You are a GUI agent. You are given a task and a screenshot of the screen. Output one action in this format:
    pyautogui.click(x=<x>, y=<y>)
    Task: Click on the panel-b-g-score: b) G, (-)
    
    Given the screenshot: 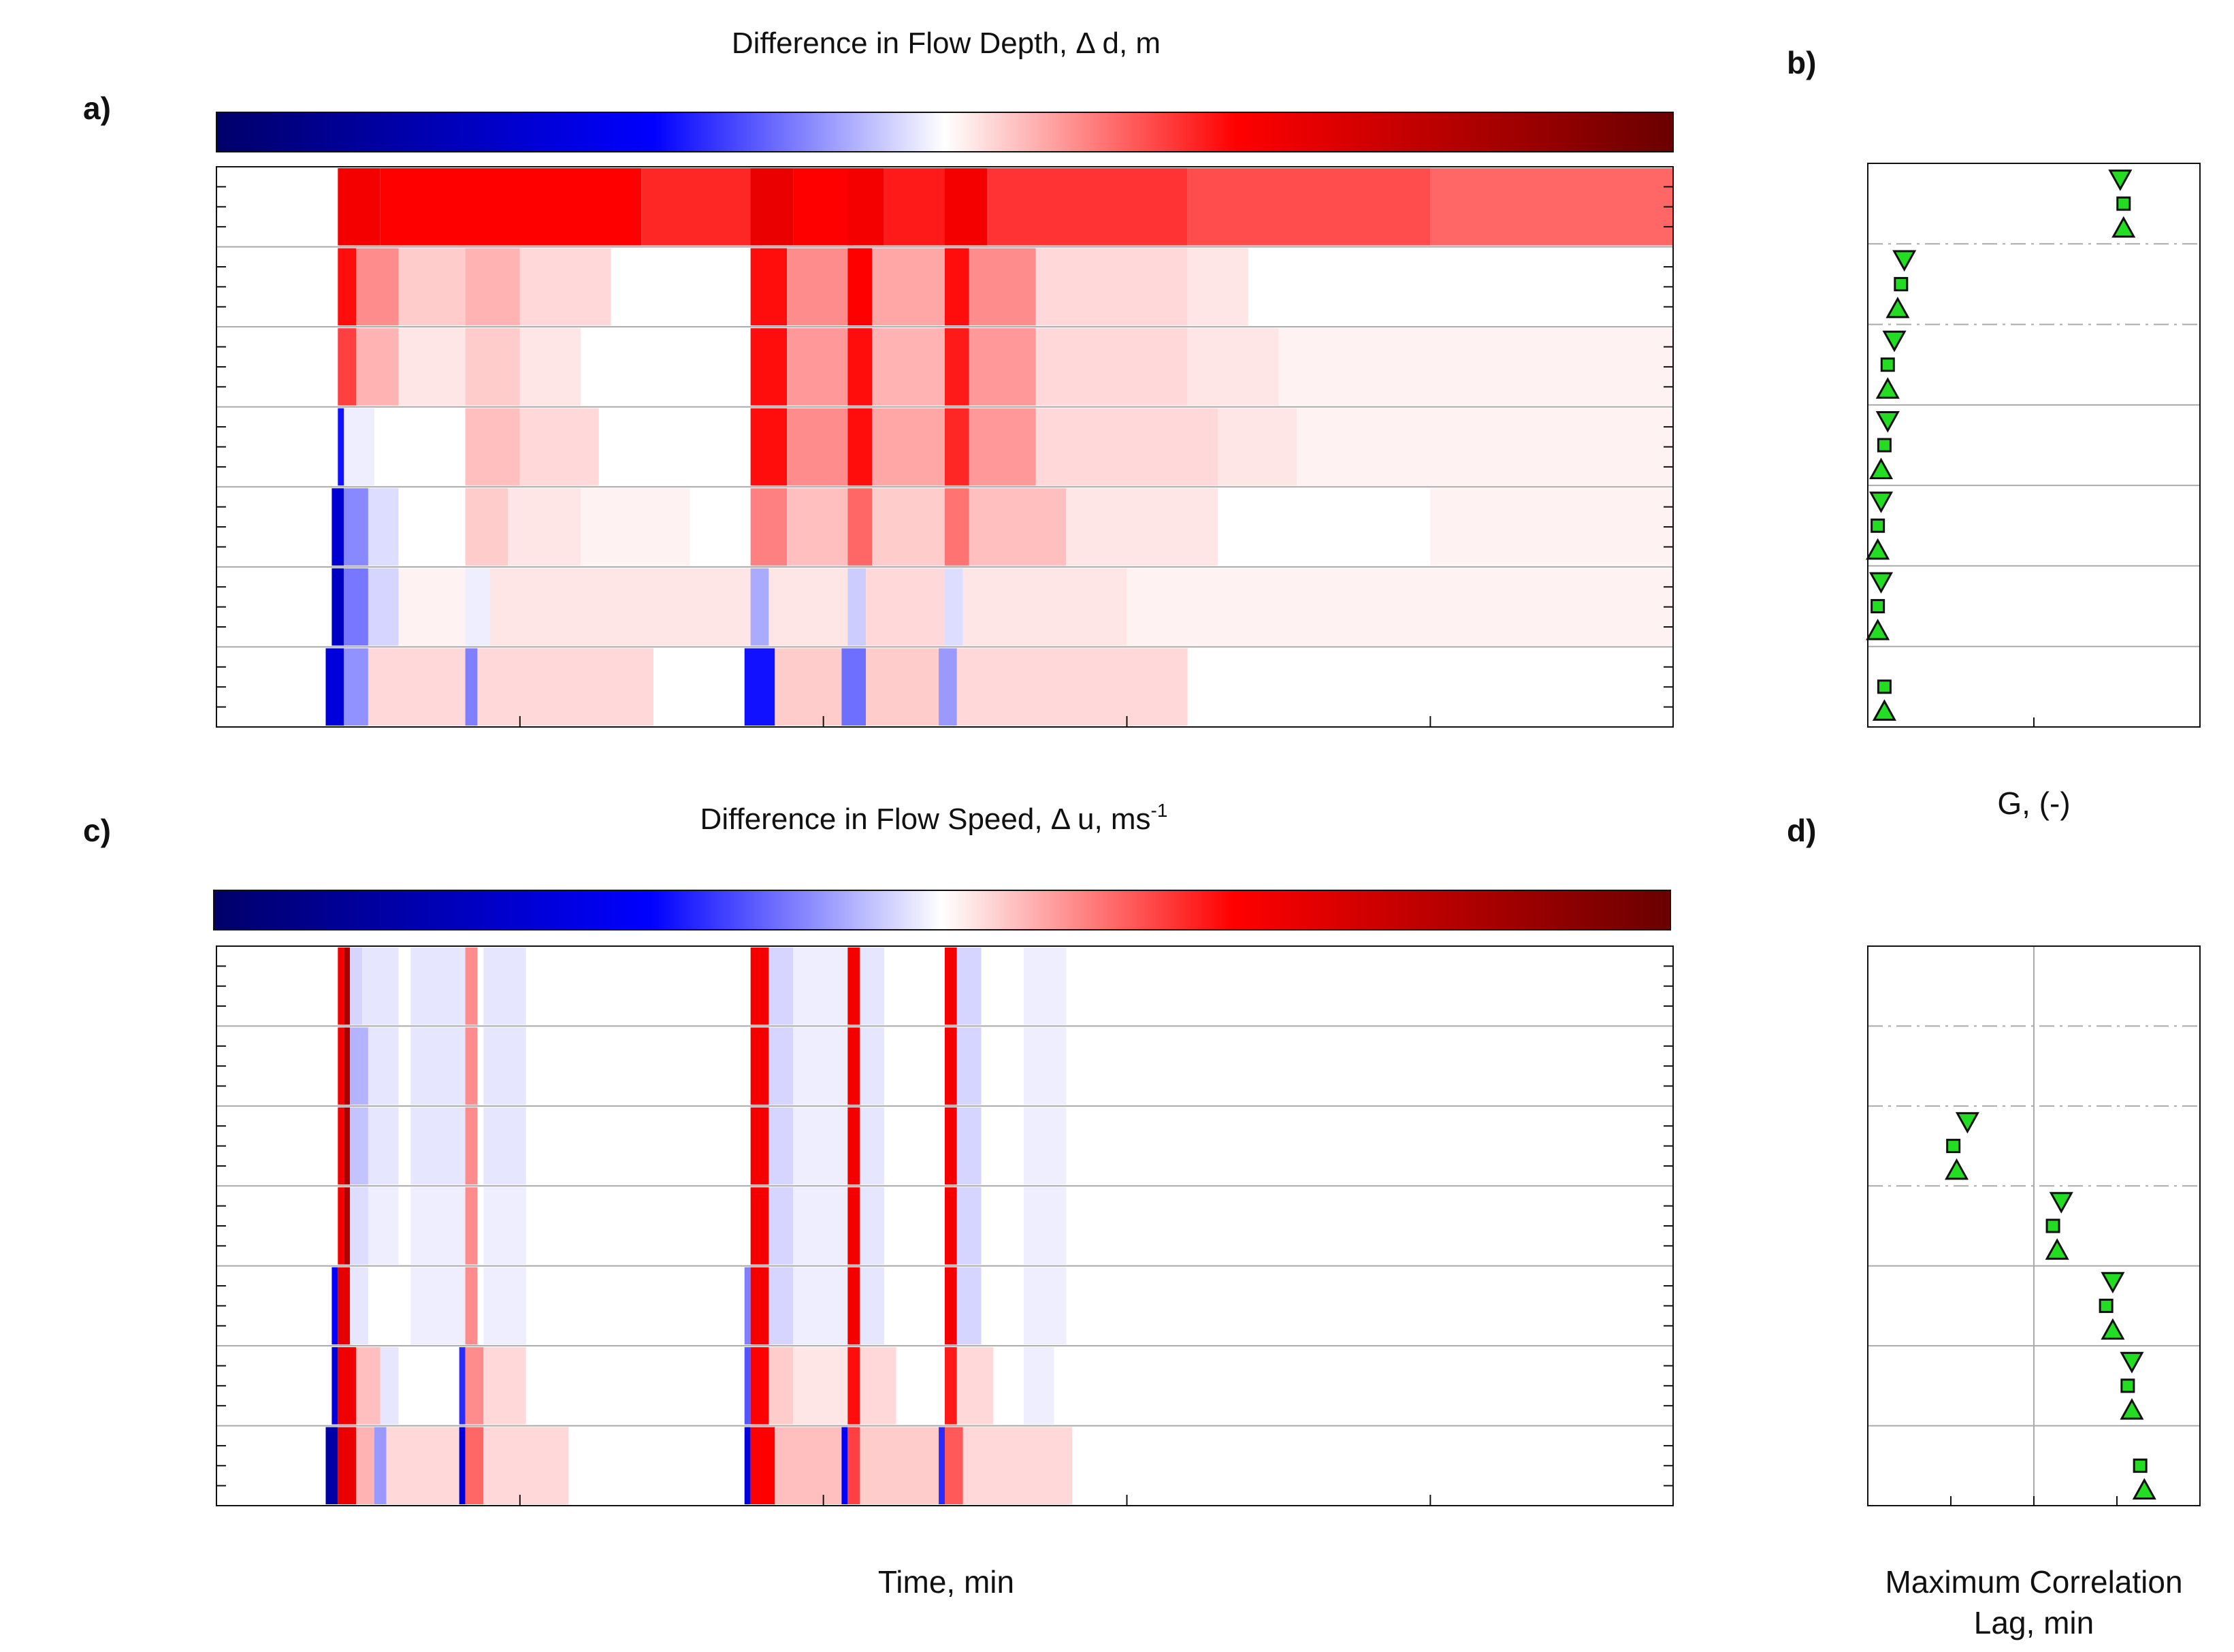 What is the action you would take?
    pyautogui.click(x=1994, y=433)
    